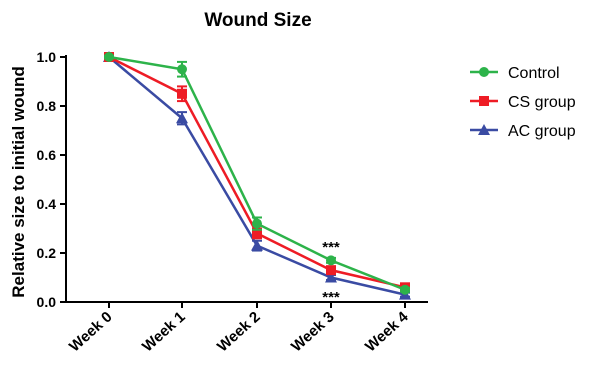 The height and width of the screenshot is (376, 598). Describe the element at coordinates (47, 253) in the screenshot. I see `y-tick-label: 0.2` at that location.